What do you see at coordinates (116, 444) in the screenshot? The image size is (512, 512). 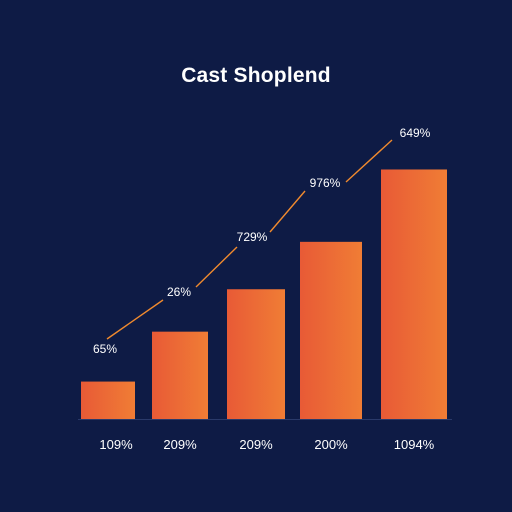 I see `x-tick-label-1: 109%` at bounding box center [116, 444].